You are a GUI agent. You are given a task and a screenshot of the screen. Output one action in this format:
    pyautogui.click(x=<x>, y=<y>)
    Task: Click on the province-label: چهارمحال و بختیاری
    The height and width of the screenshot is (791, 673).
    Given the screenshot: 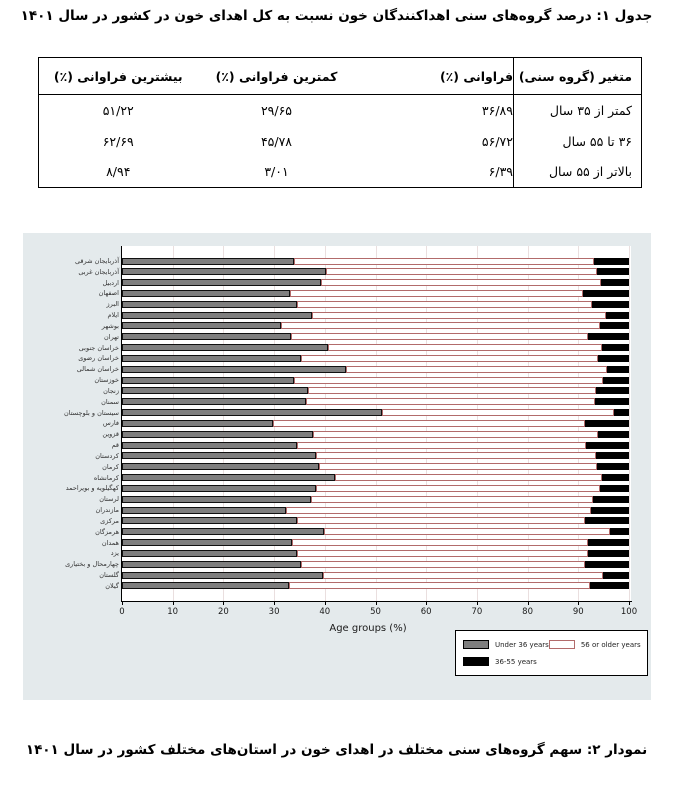 What is the action you would take?
    pyautogui.click(x=92, y=564)
    